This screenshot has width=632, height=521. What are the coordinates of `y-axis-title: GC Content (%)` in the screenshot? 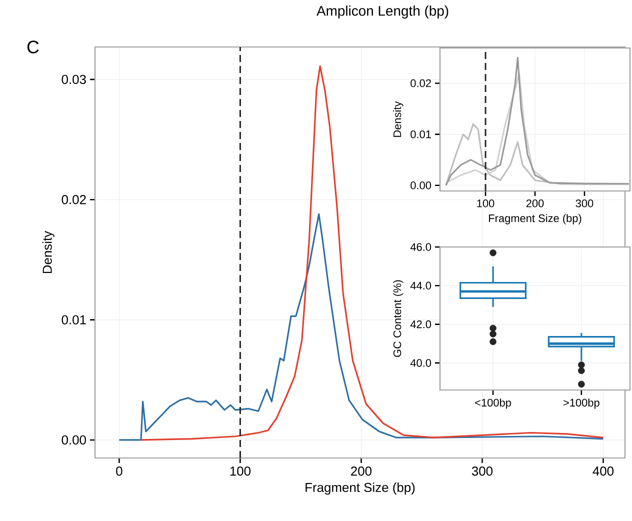 It's located at (398, 318).